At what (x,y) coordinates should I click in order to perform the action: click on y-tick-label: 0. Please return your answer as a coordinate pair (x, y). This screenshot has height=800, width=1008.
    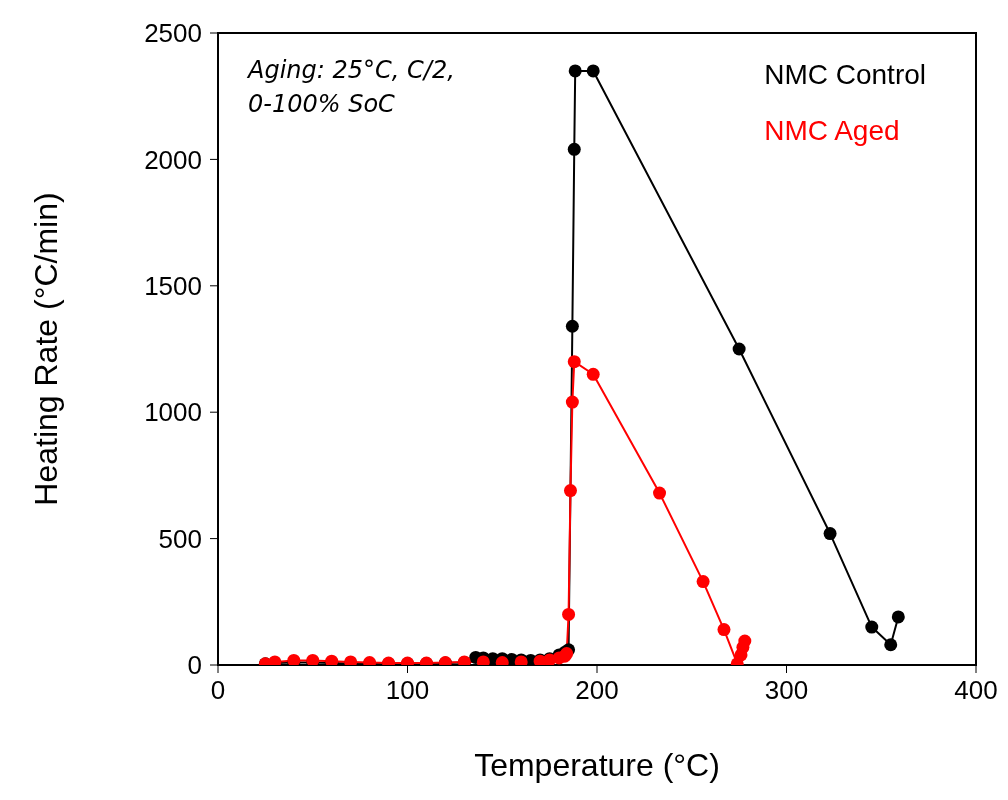
    Looking at the image, I should click on (194, 665).